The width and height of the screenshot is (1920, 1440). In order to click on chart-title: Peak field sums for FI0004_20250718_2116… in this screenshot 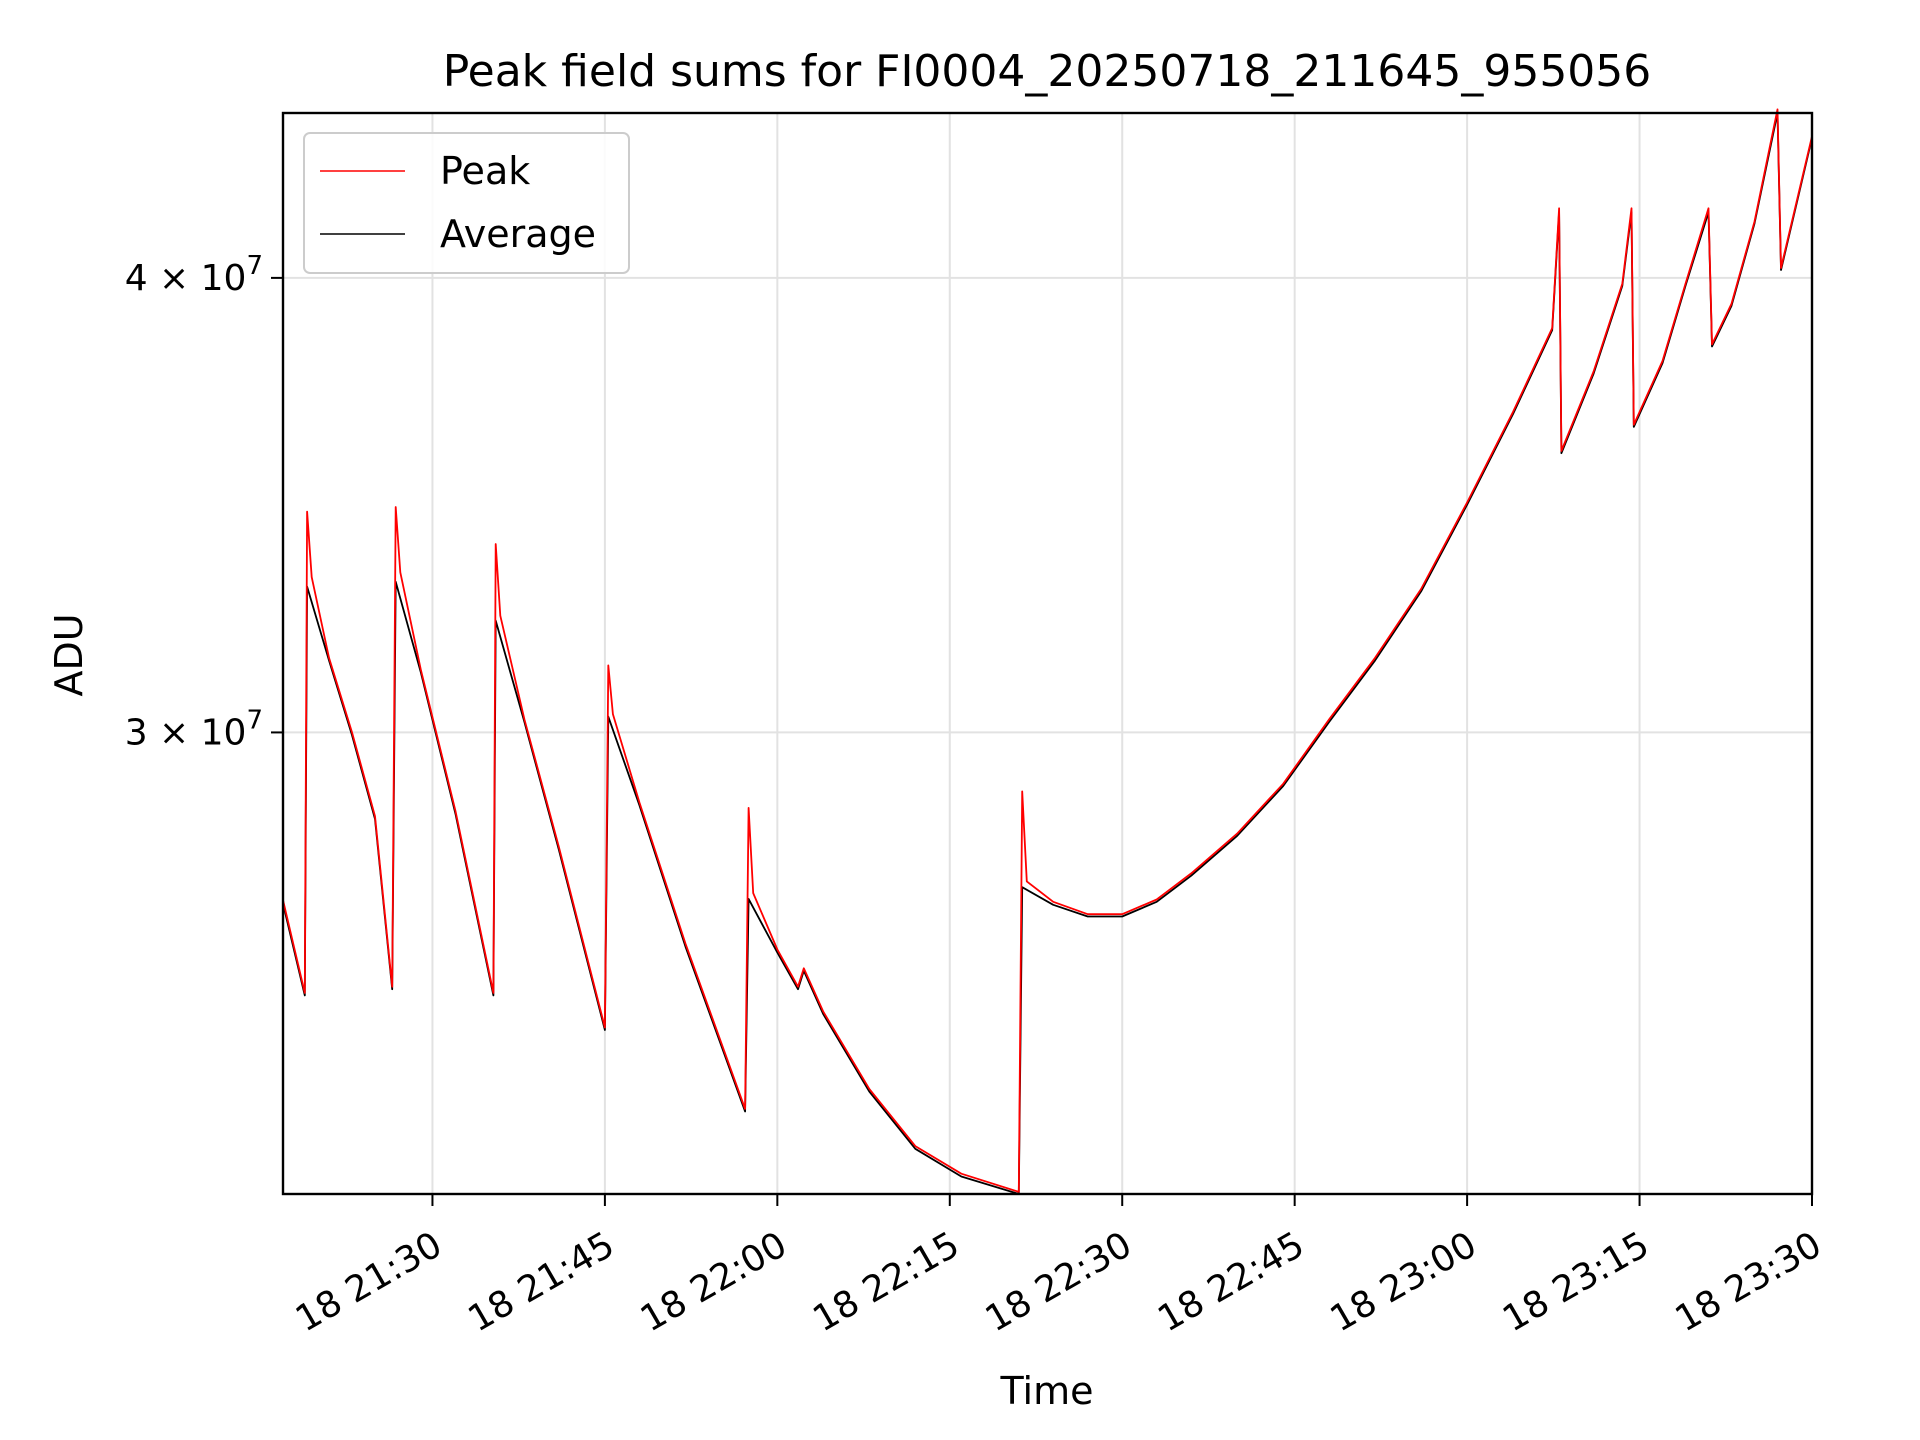, I will do `click(1047, 71)`.